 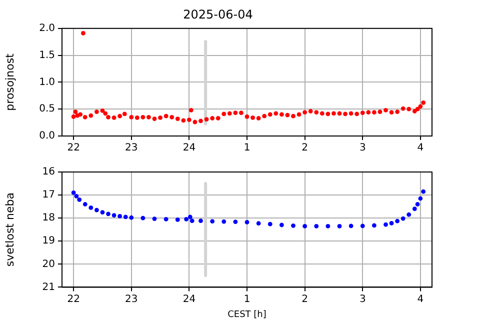 I want to click on y-tick-label: 0.5, so click(x=47, y=109).